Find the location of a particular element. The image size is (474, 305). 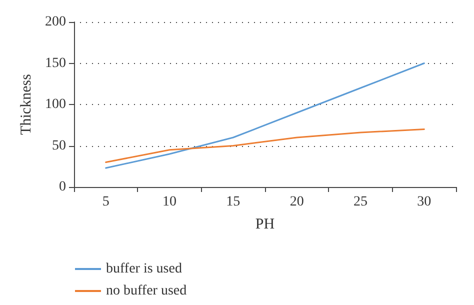

x-tick-label: 25 is located at coordinates (361, 202).